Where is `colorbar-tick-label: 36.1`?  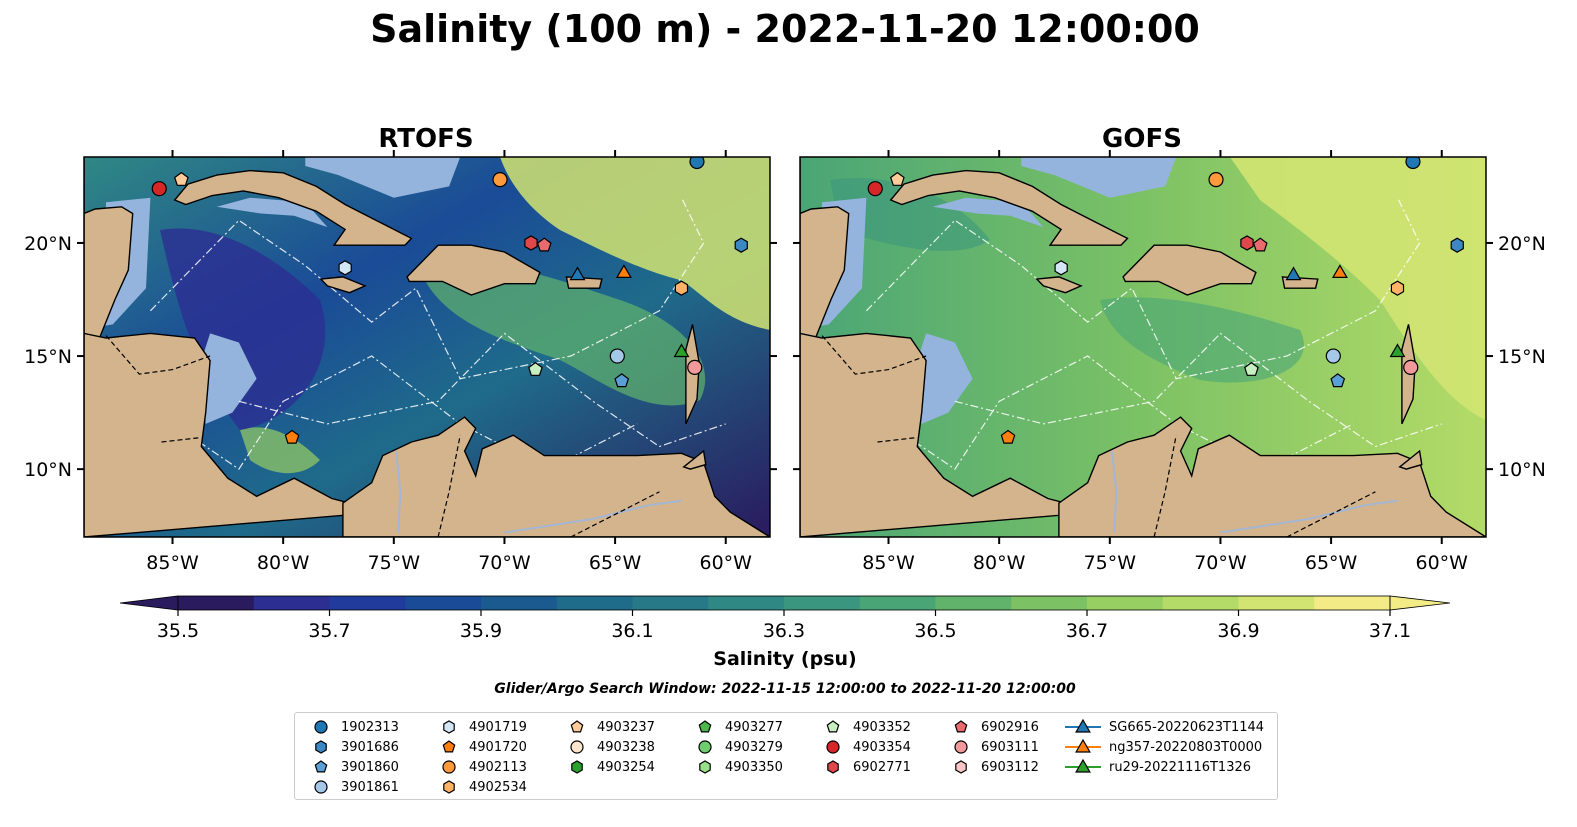
colorbar-tick-label: 36.1 is located at coordinates (632, 631).